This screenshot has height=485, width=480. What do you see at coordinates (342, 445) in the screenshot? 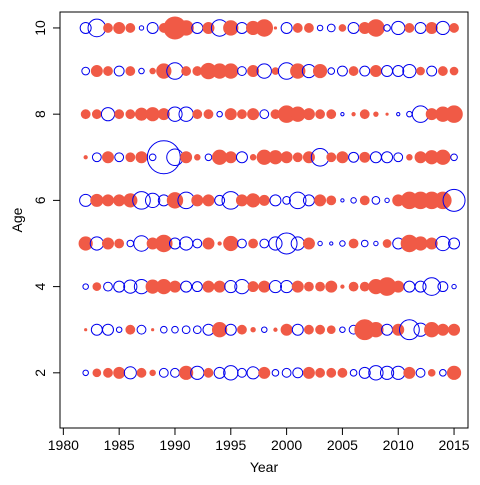
I see `x-tick-label: 2005` at bounding box center [342, 445].